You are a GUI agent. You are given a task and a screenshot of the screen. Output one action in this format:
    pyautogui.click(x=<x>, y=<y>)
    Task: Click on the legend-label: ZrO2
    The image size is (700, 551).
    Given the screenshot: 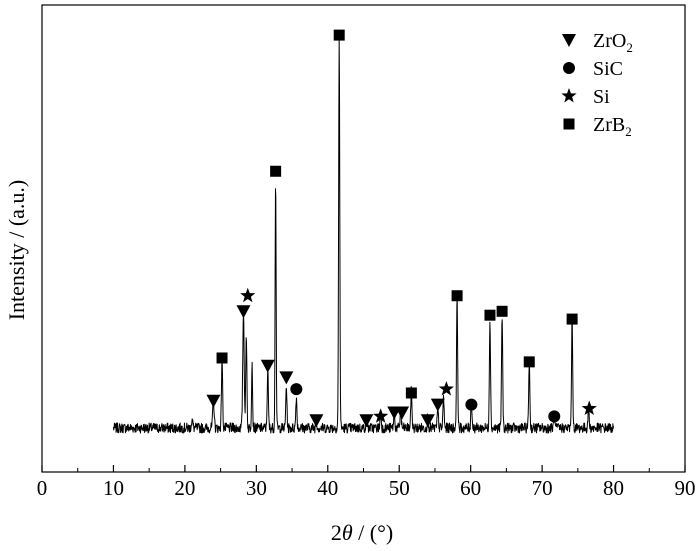 What is the action you would take?
    pyautogui.click(x=613, y=42)
    